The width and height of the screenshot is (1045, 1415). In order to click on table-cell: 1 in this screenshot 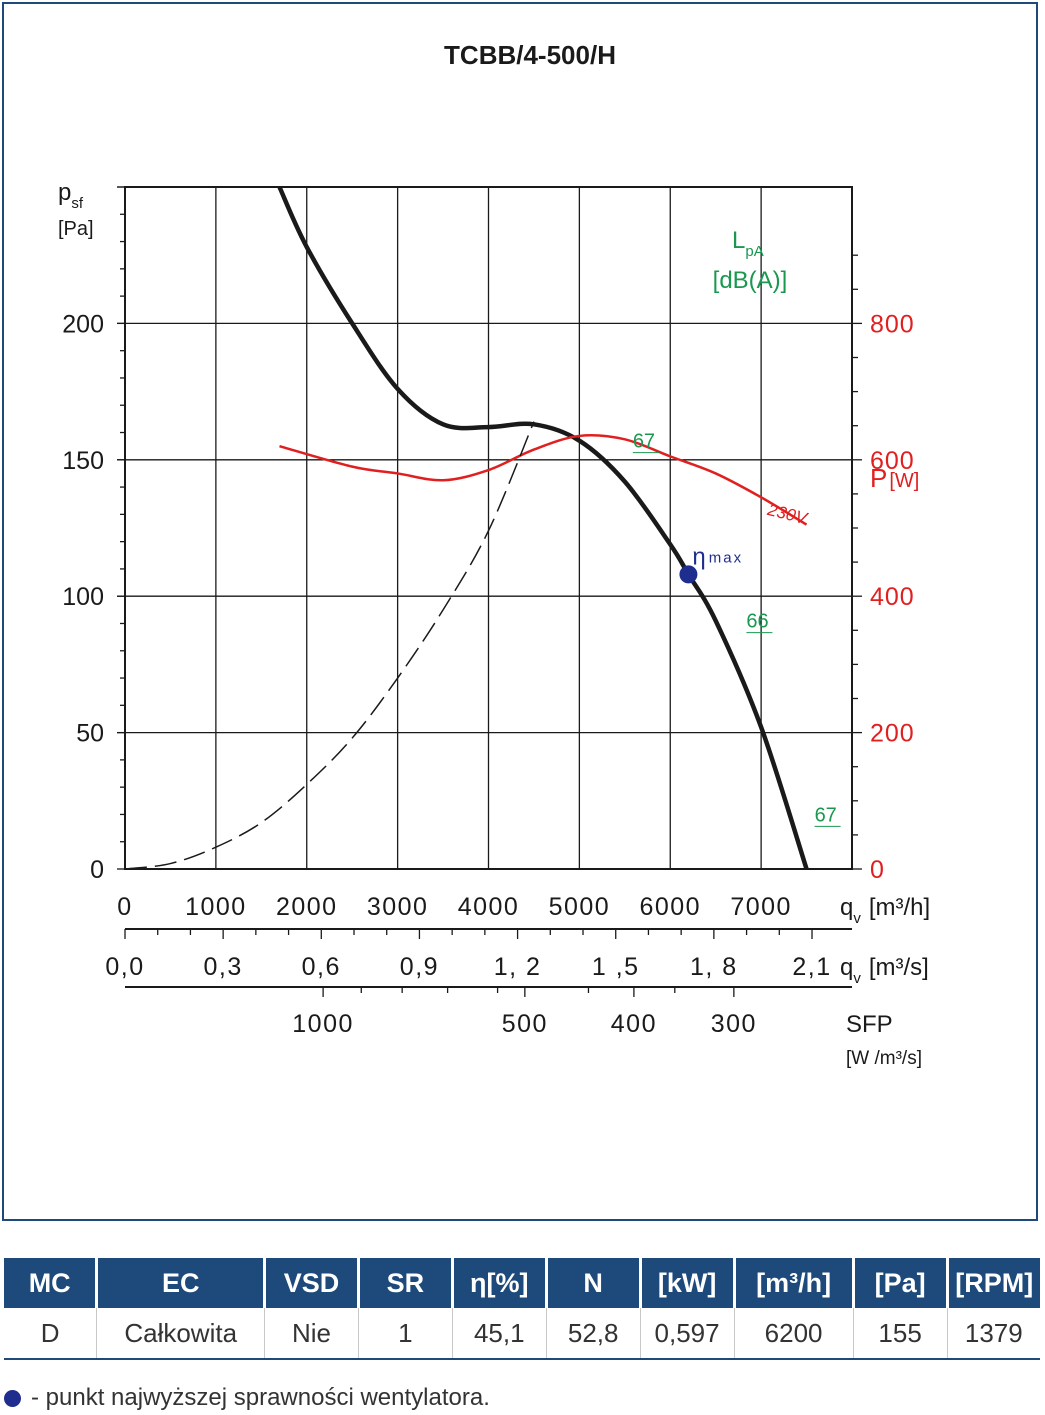, I will do `click(405, 1334)`.